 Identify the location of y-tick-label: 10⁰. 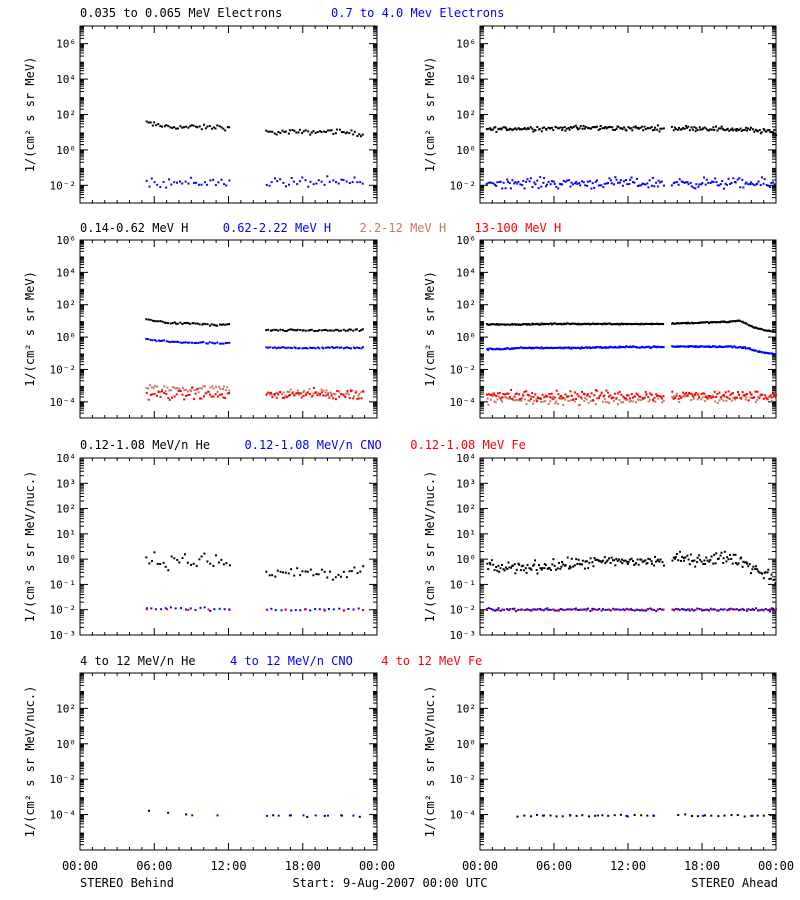
(66, 559).